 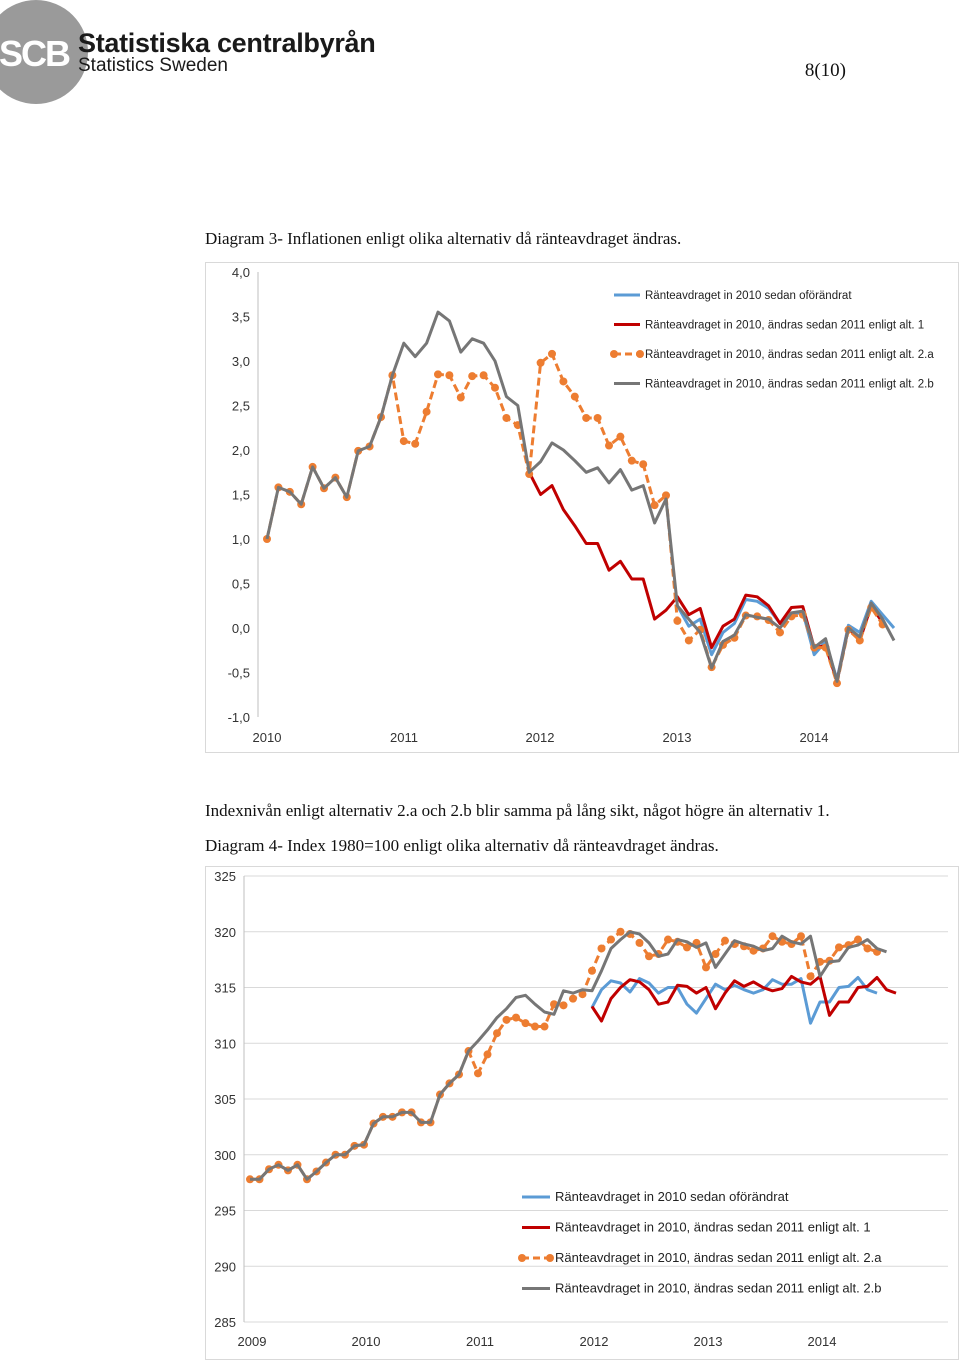 What do you see at coordinates (225, 1322) in the screenshot?
I see `y-tick-label: 285` at bounding box center [225, 1322].